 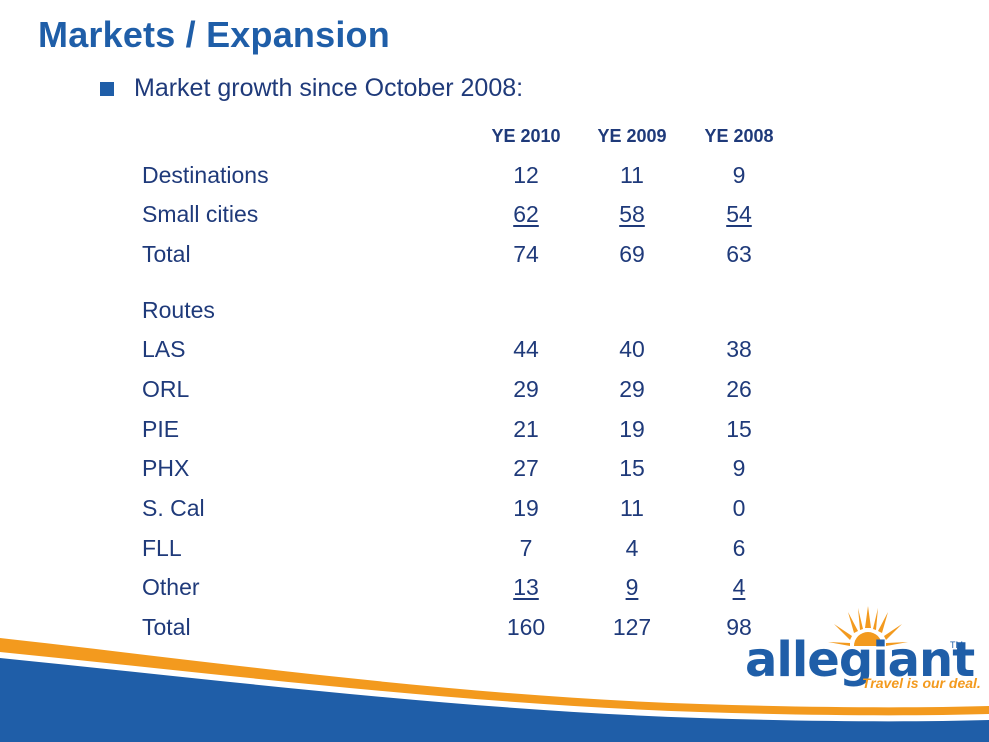 What do you see at coordinates (214, 34) in the screenshot?
I see `slide-title: Markets / Expansion` at bounding box center [214, 34].